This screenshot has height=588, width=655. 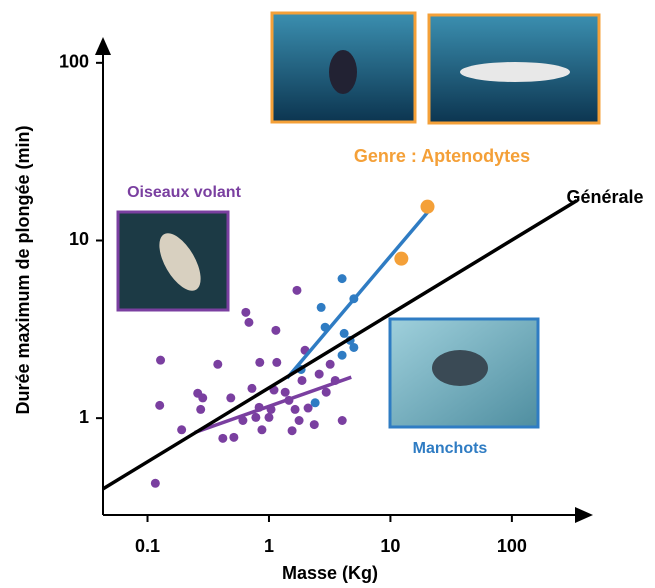 What do you see at coordinates (84, 417) in the screenshot?
I see `y-tick-label: 1` at bounding box center [84, 417].